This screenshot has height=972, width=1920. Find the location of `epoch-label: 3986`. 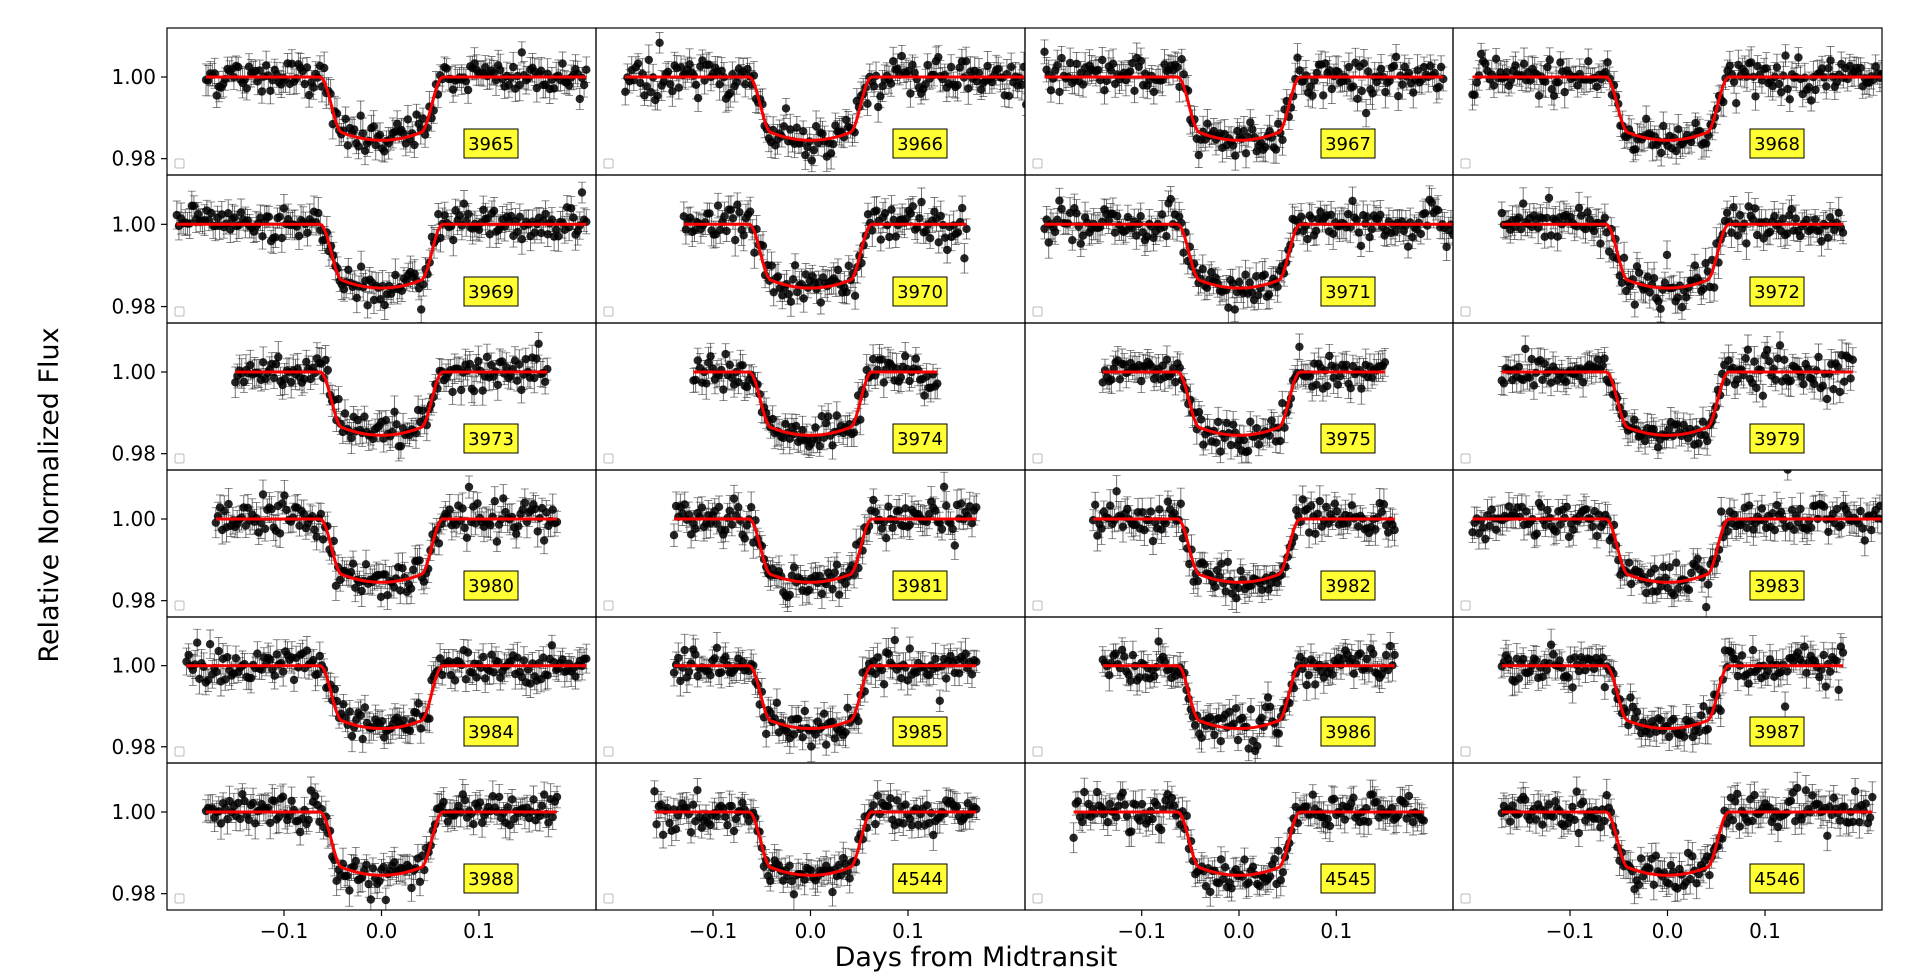

epoch-label: 3986 is located at coordinates (1348, 732).